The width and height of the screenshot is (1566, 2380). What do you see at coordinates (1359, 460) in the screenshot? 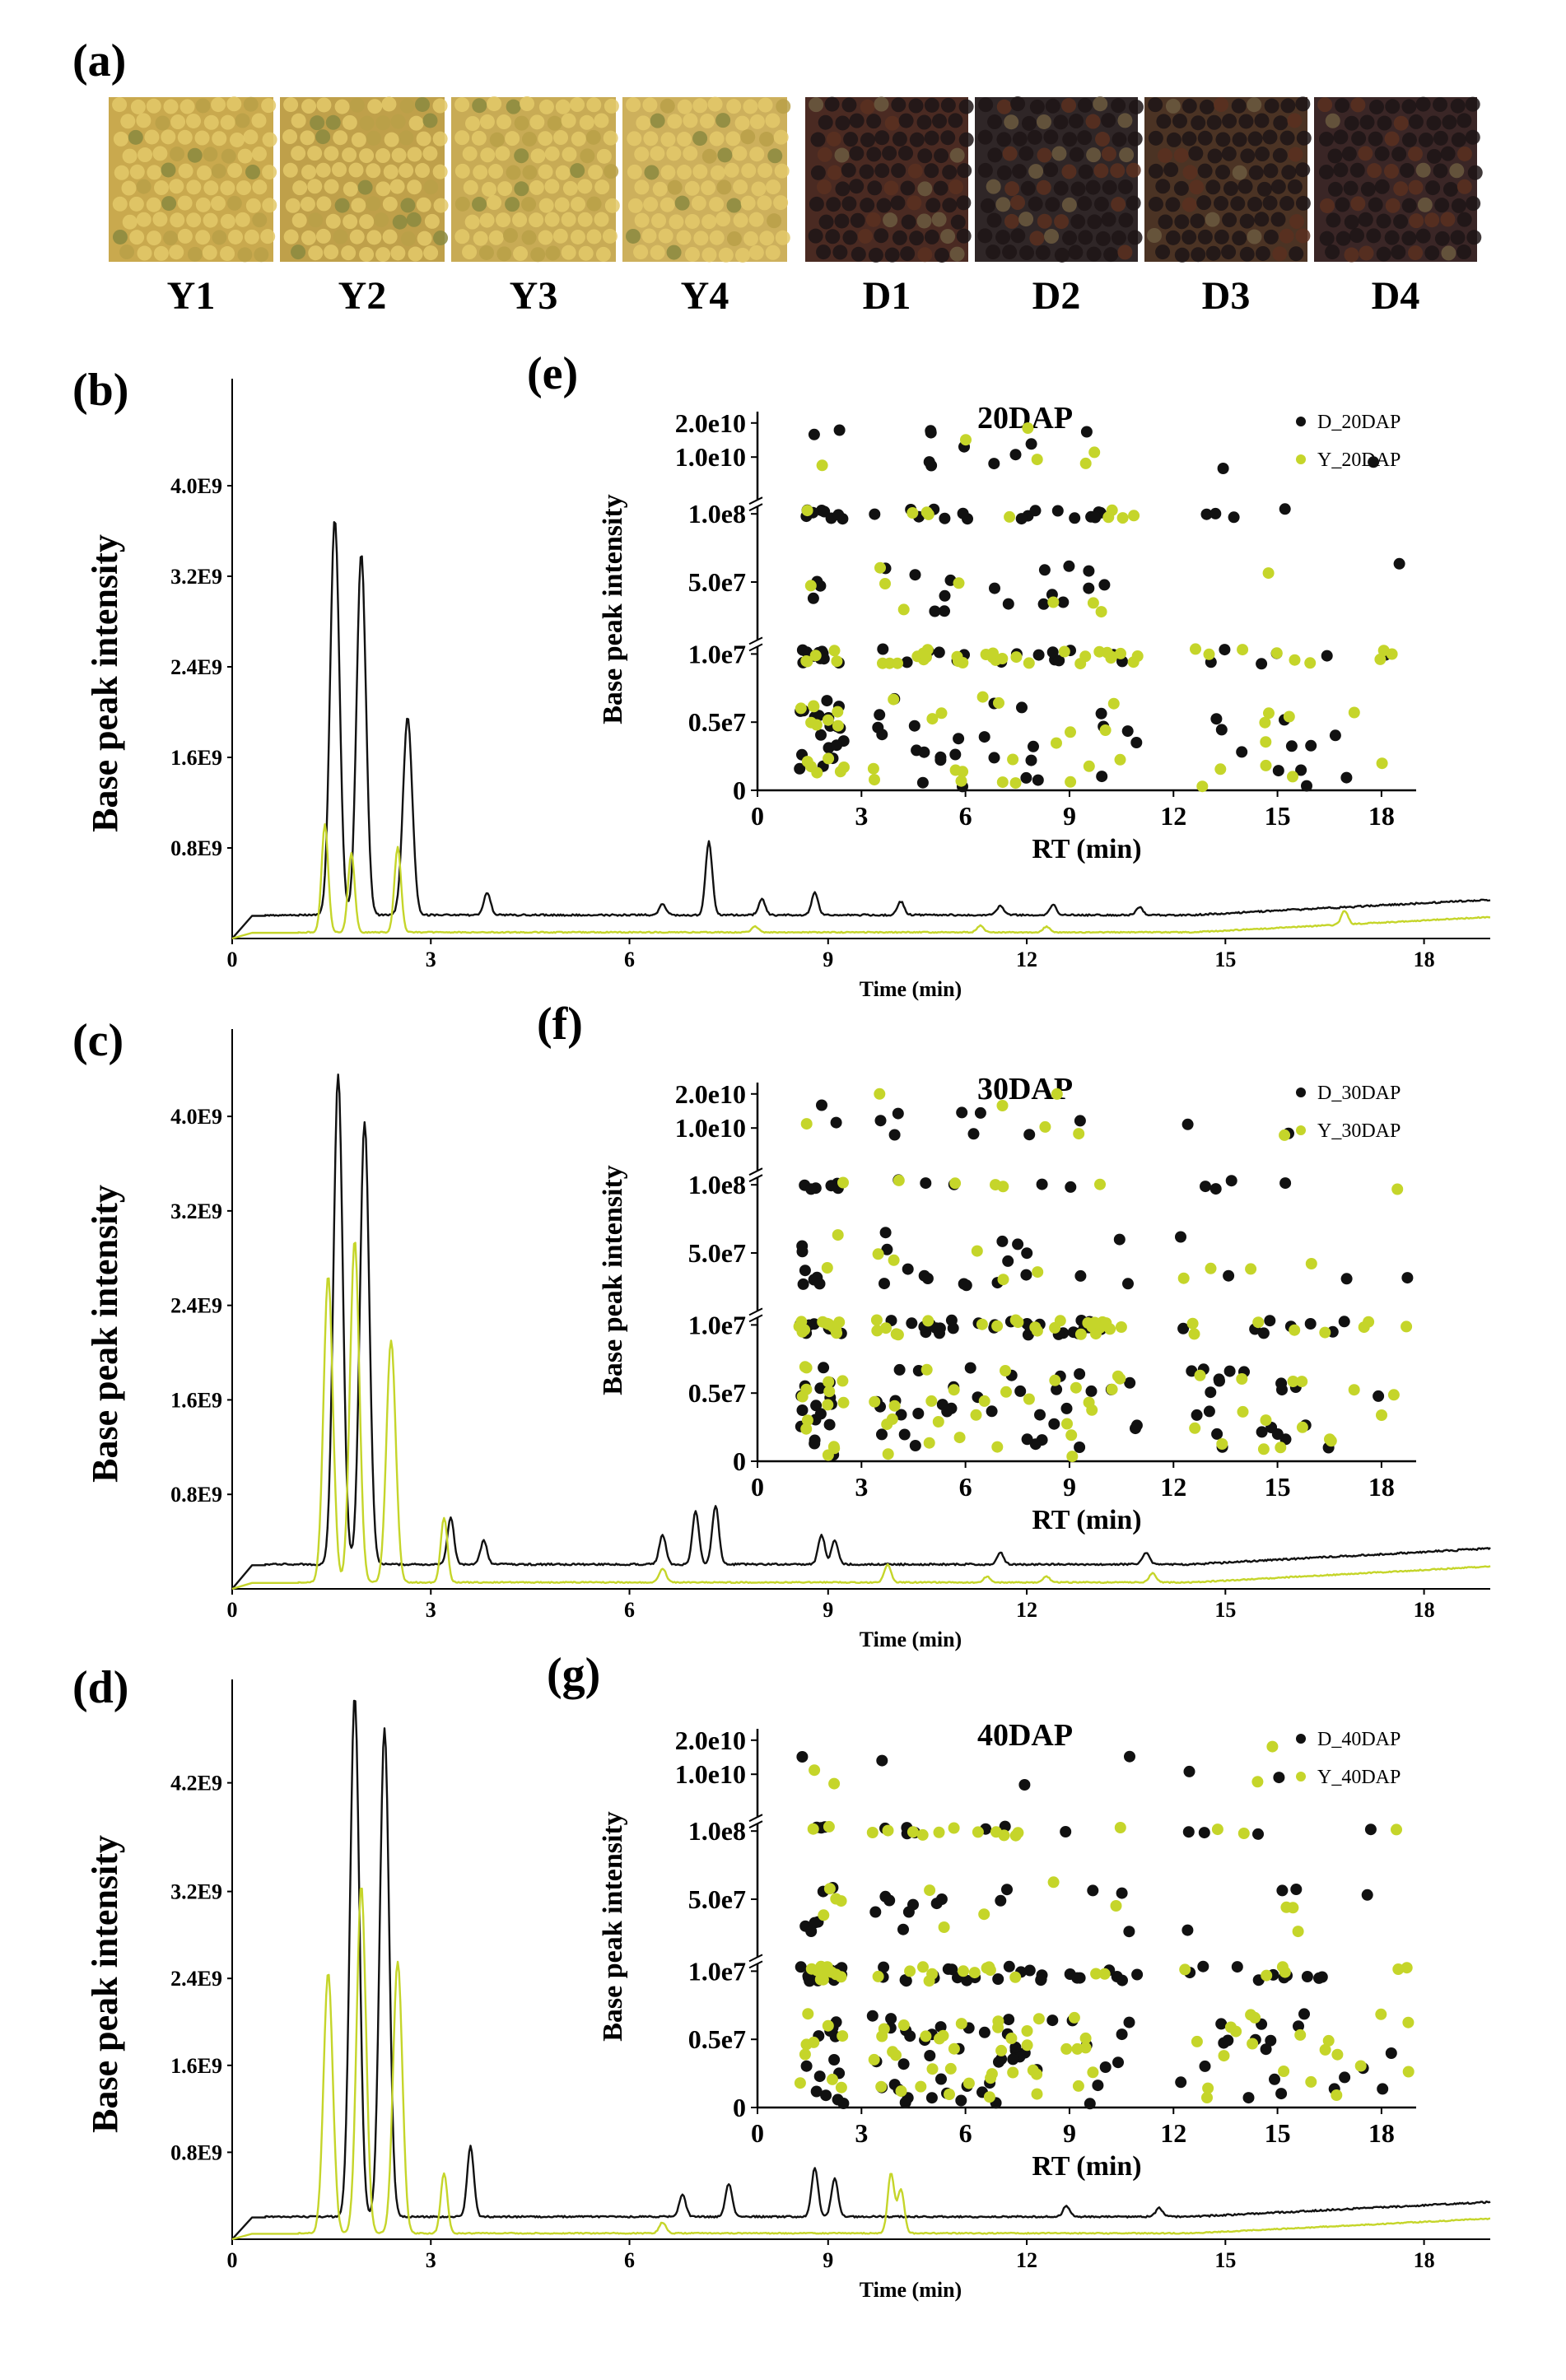
I see `legend-label: Y_20DAP` at bounding box center [1359, 460].